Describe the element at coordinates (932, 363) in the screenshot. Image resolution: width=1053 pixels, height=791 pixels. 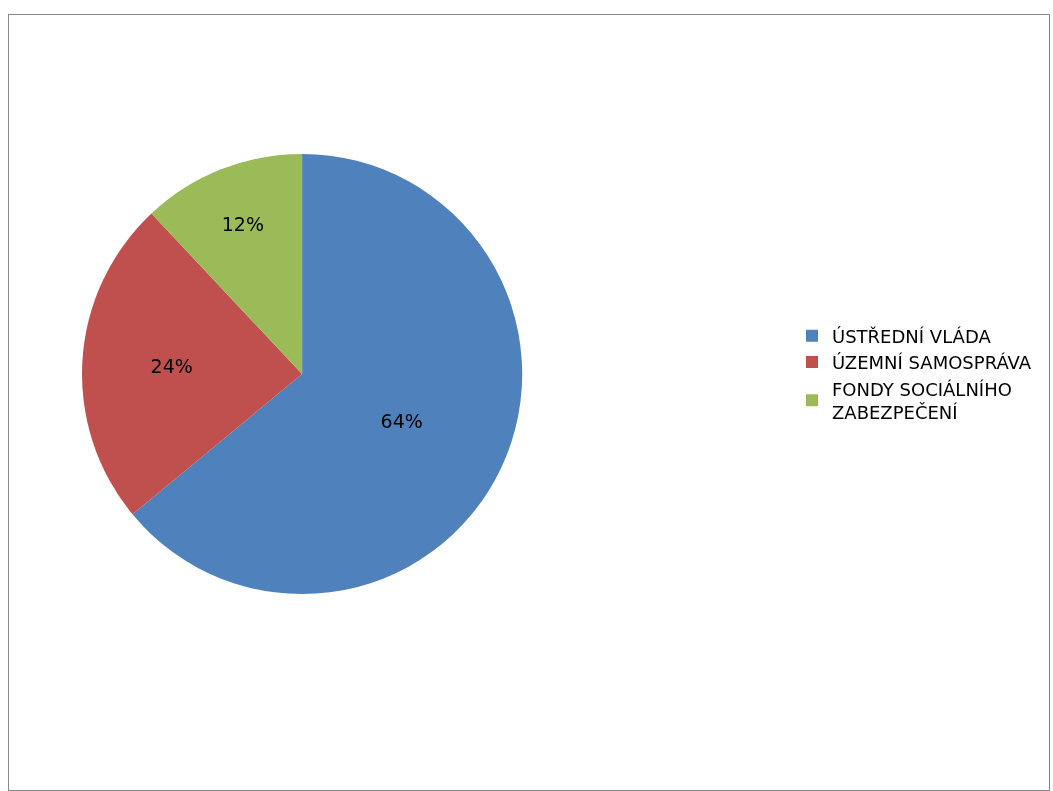
I see `legend-label: ÚZEMNÍ SAMOSPRÁVA` at that location.